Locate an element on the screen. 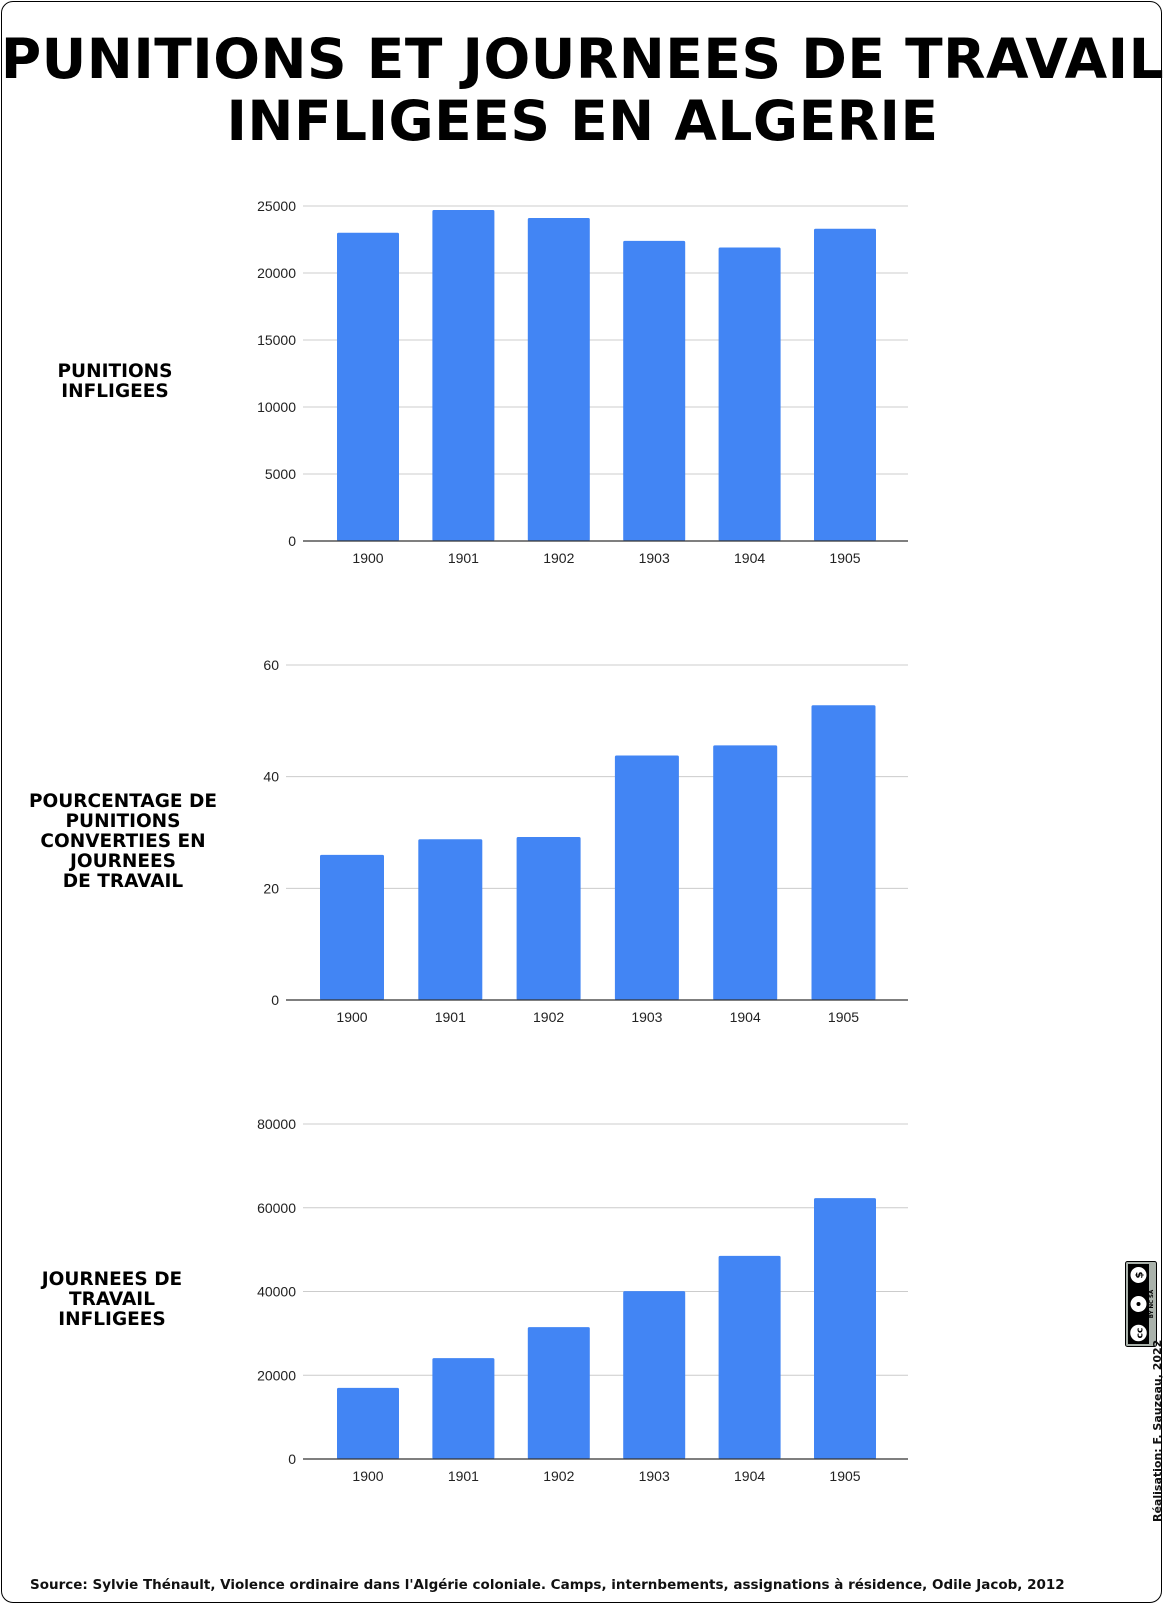  chart-1-ytick-label: 25000 is located at coordinates (276, 206).